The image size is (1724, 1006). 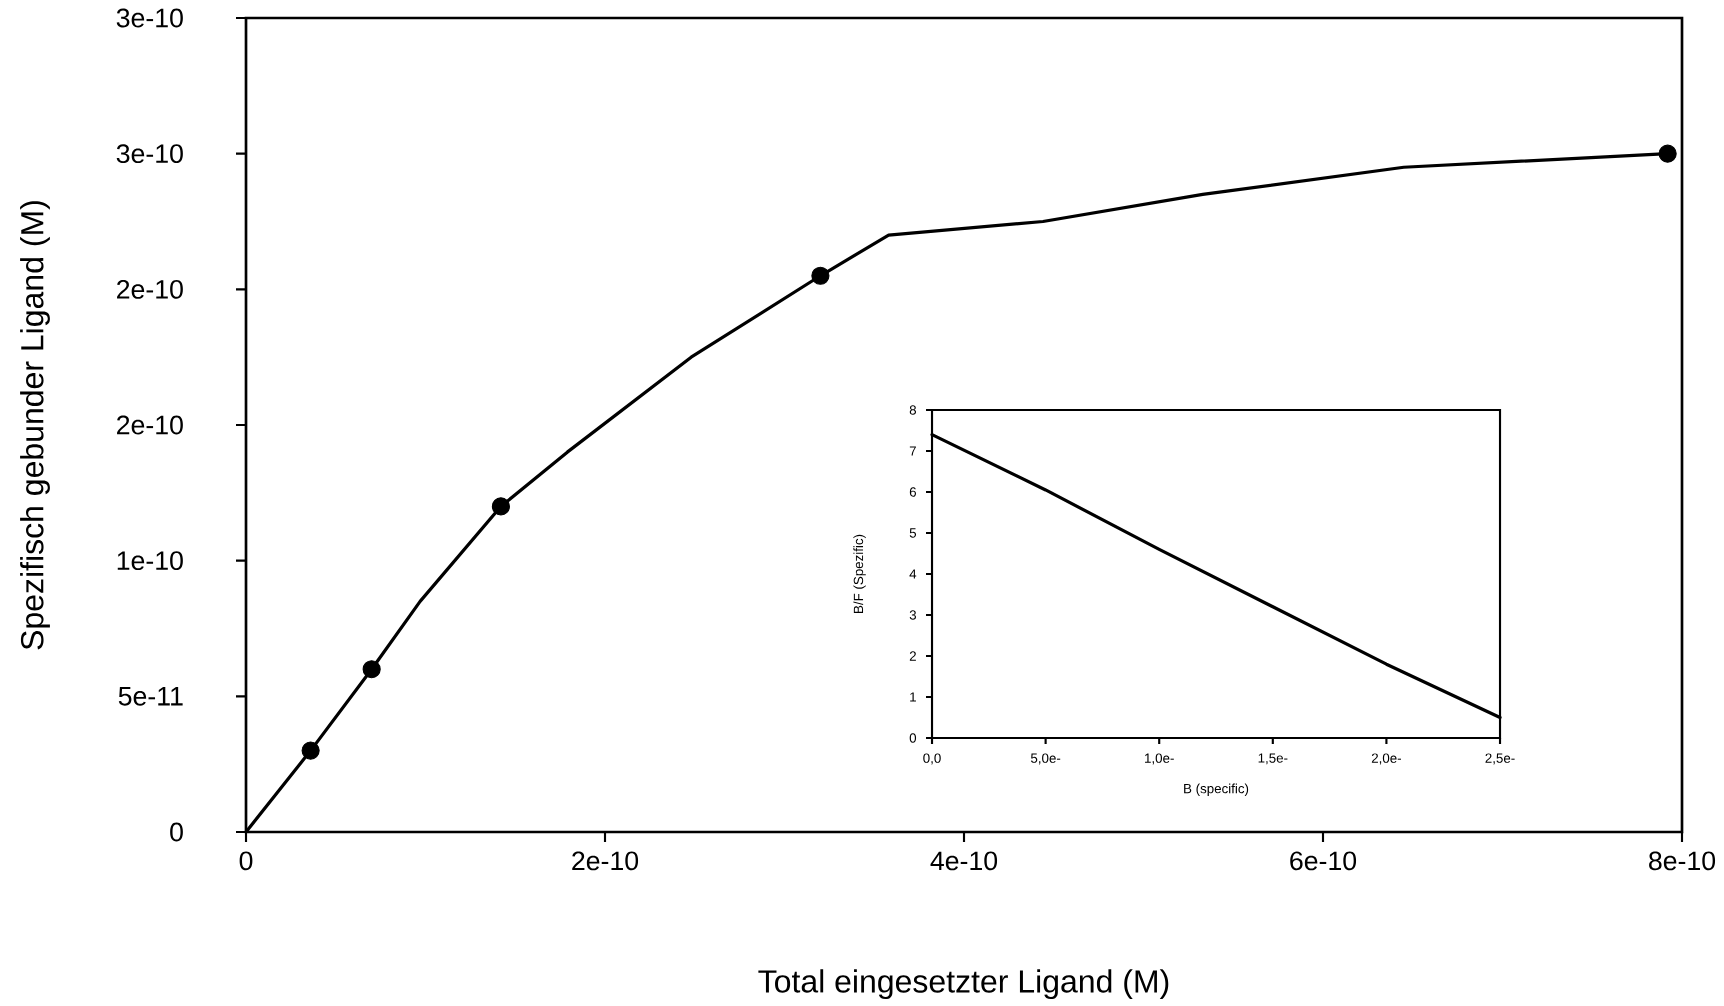 I want to click on x-tick-label: 8e-10, so click(x=1682, y=861).